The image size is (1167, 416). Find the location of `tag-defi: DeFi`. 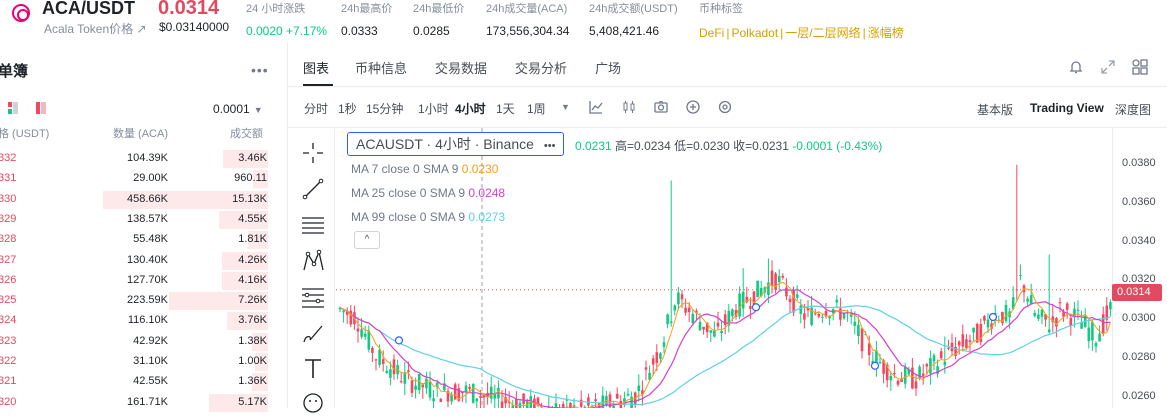

tag-defi: DeFi is located at coordinates (711, 33).